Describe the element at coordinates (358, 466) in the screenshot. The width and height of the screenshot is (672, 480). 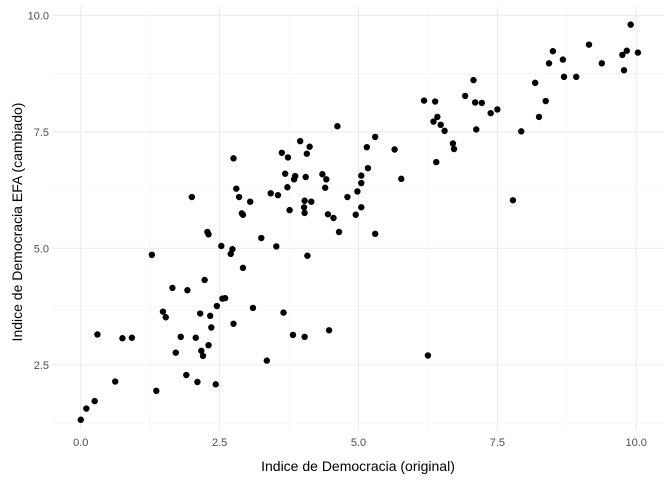
I see `x-axis-title: Indice de Democracia (original)` at that location.